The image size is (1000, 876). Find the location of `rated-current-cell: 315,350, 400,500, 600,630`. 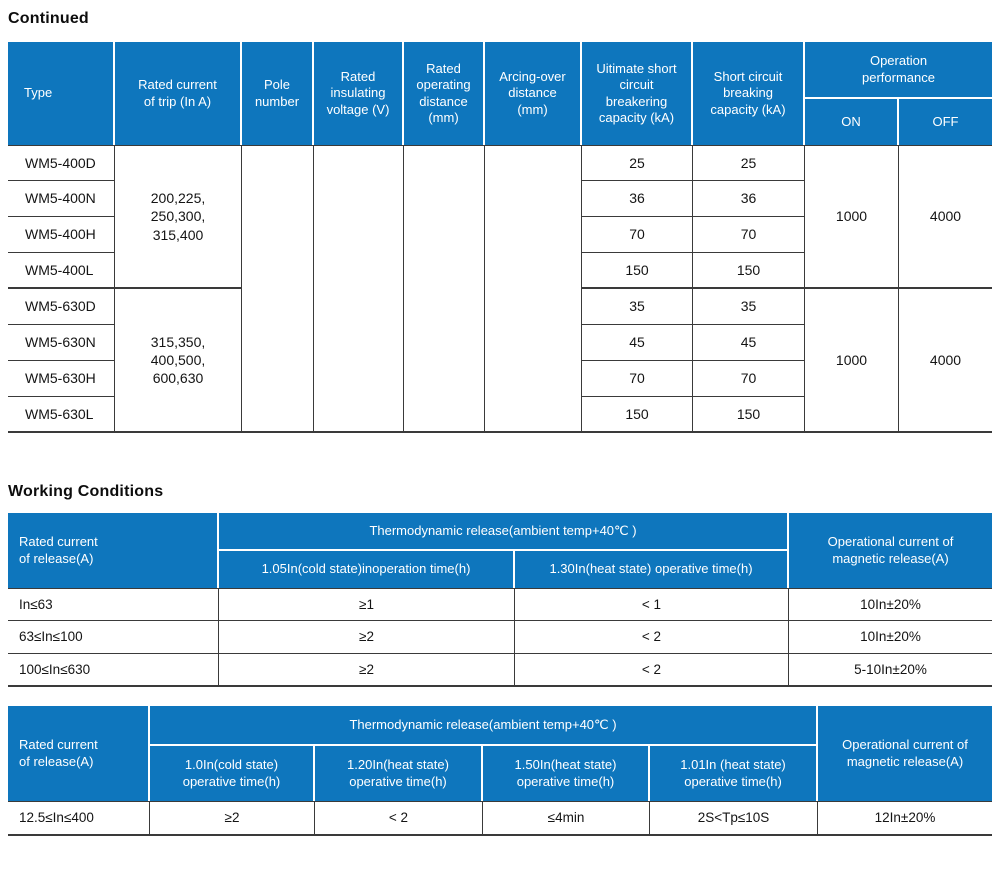

rated-current-cell: 315,350, 400,500, 600,630 is located at coordinates (178, 361).